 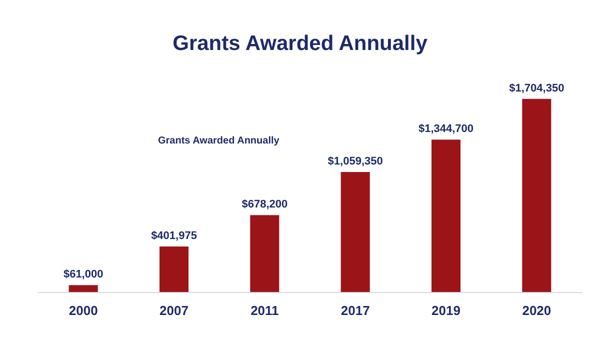 What do you see at coordinates (300, 43) in the screenshot?
I see `chart-title: Grants Awarded Annually` at bounding box center [300, 43].